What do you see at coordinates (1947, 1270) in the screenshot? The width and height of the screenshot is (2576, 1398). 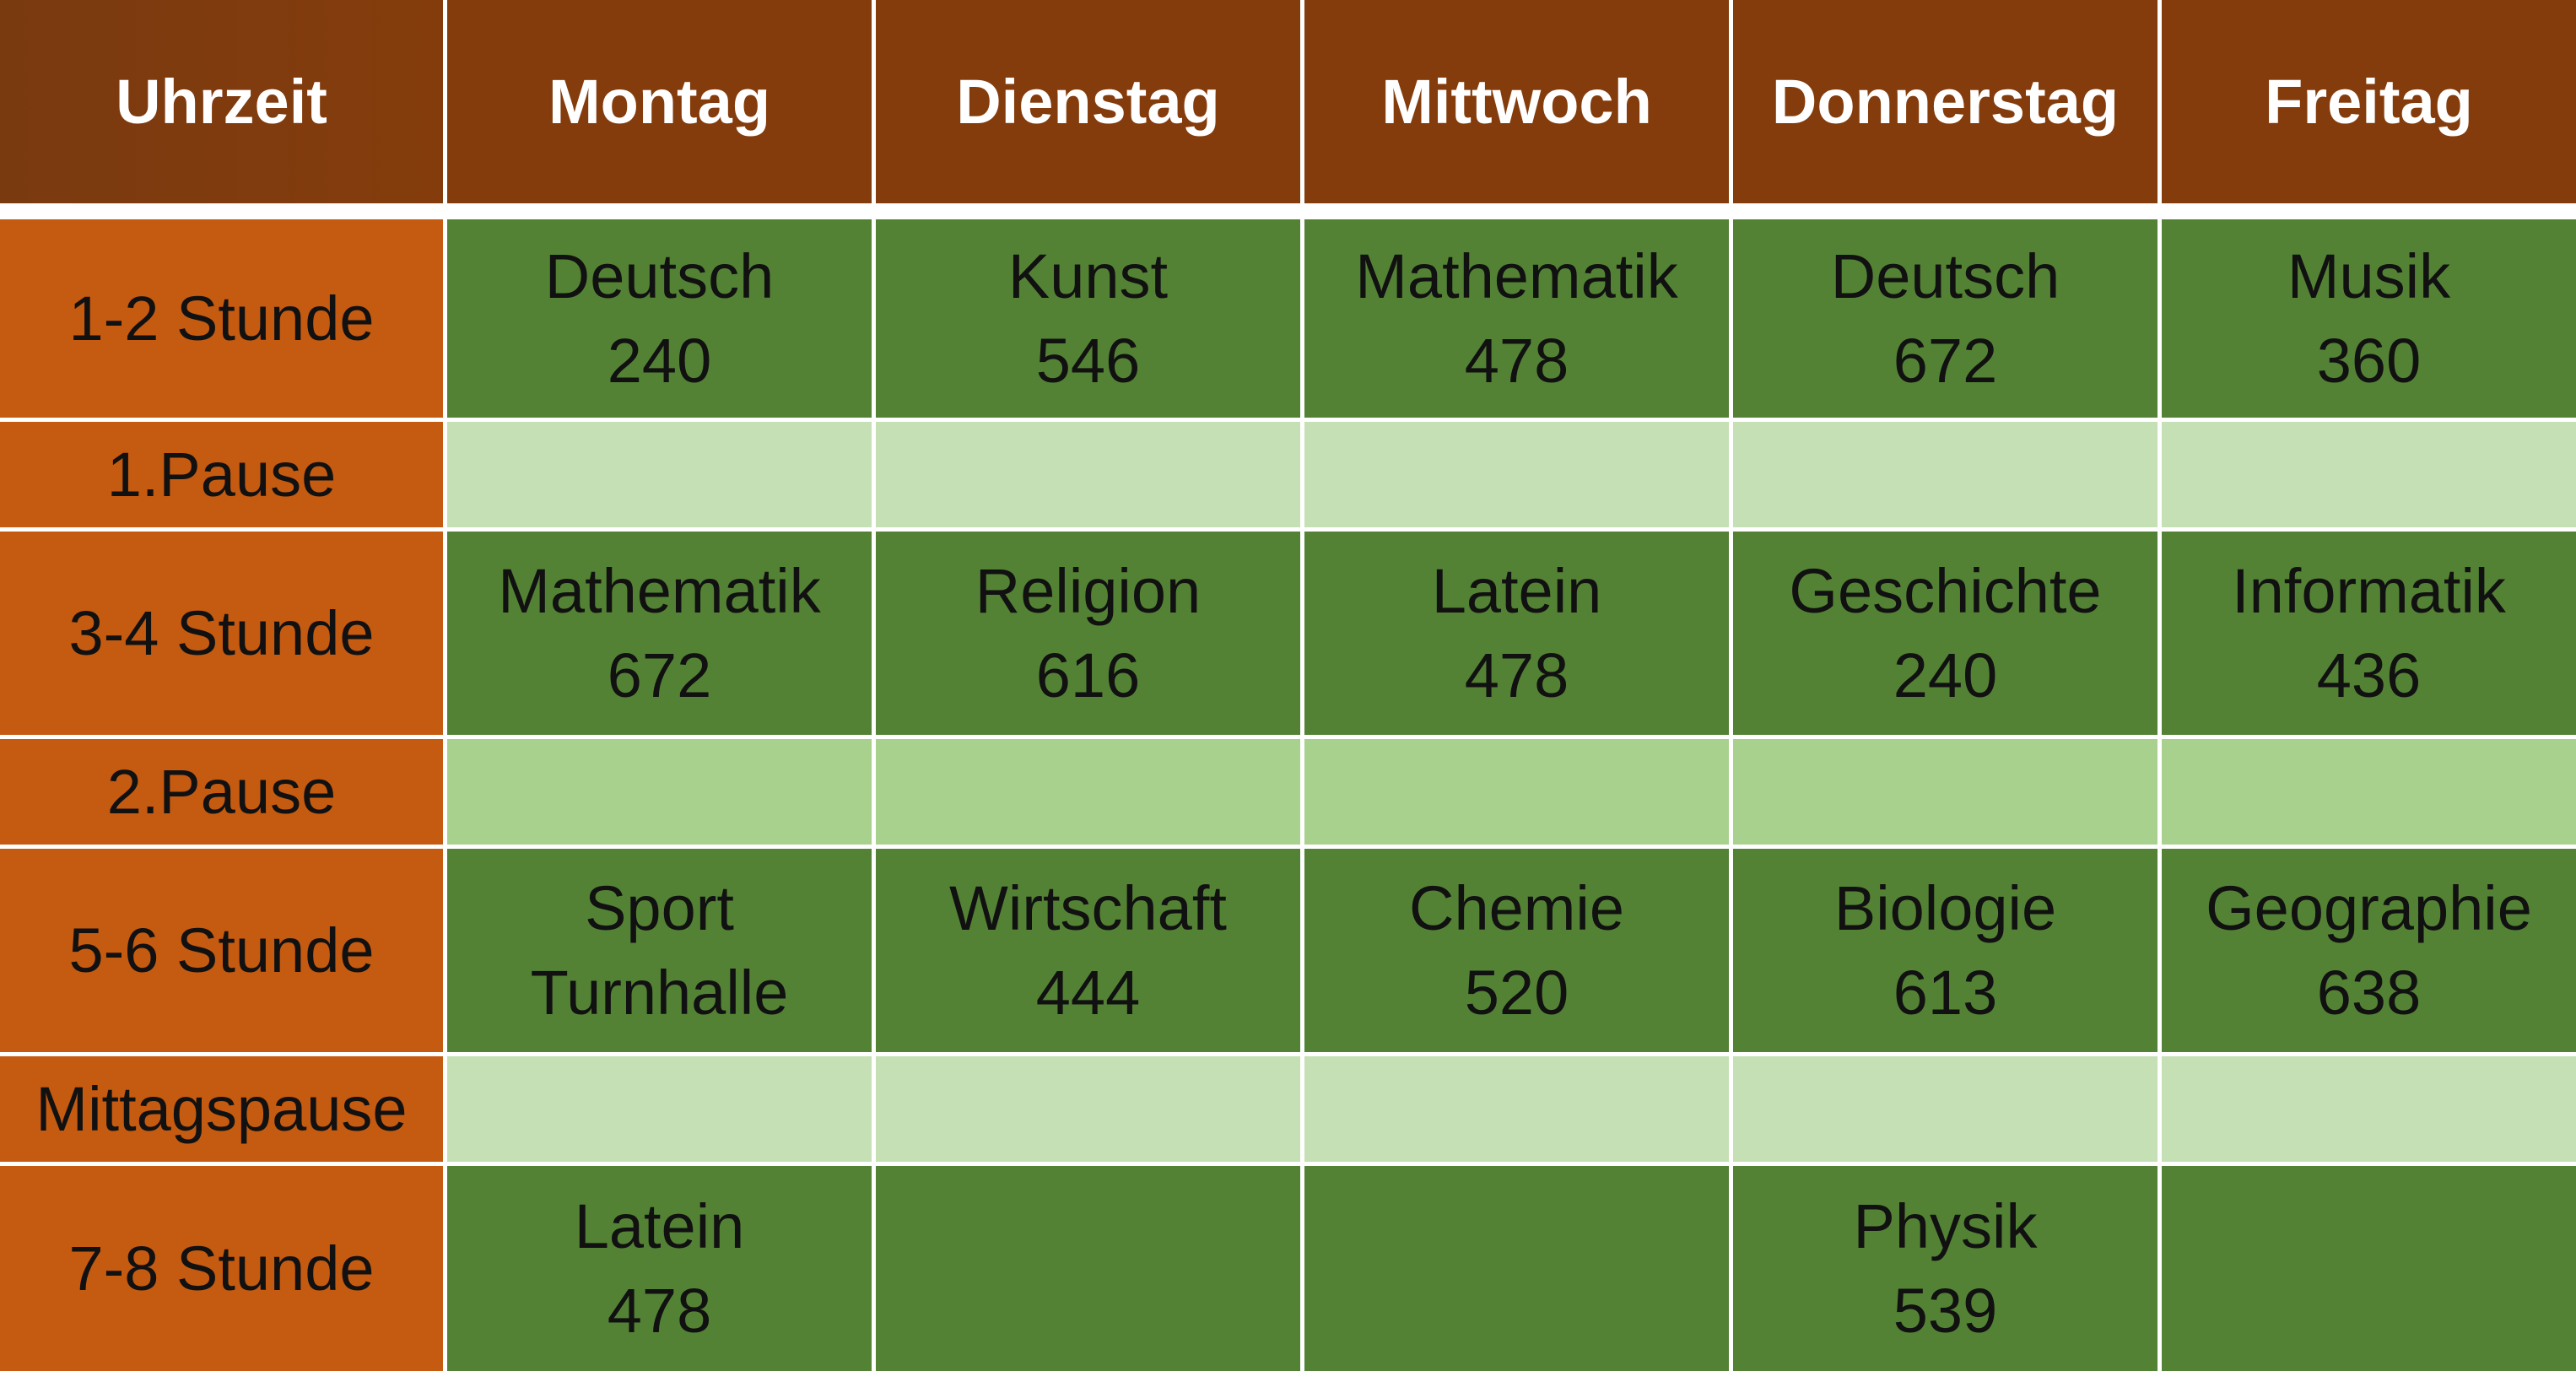 I see `lesson-cell: Physik 539` at bounding box center [1947, 1270].